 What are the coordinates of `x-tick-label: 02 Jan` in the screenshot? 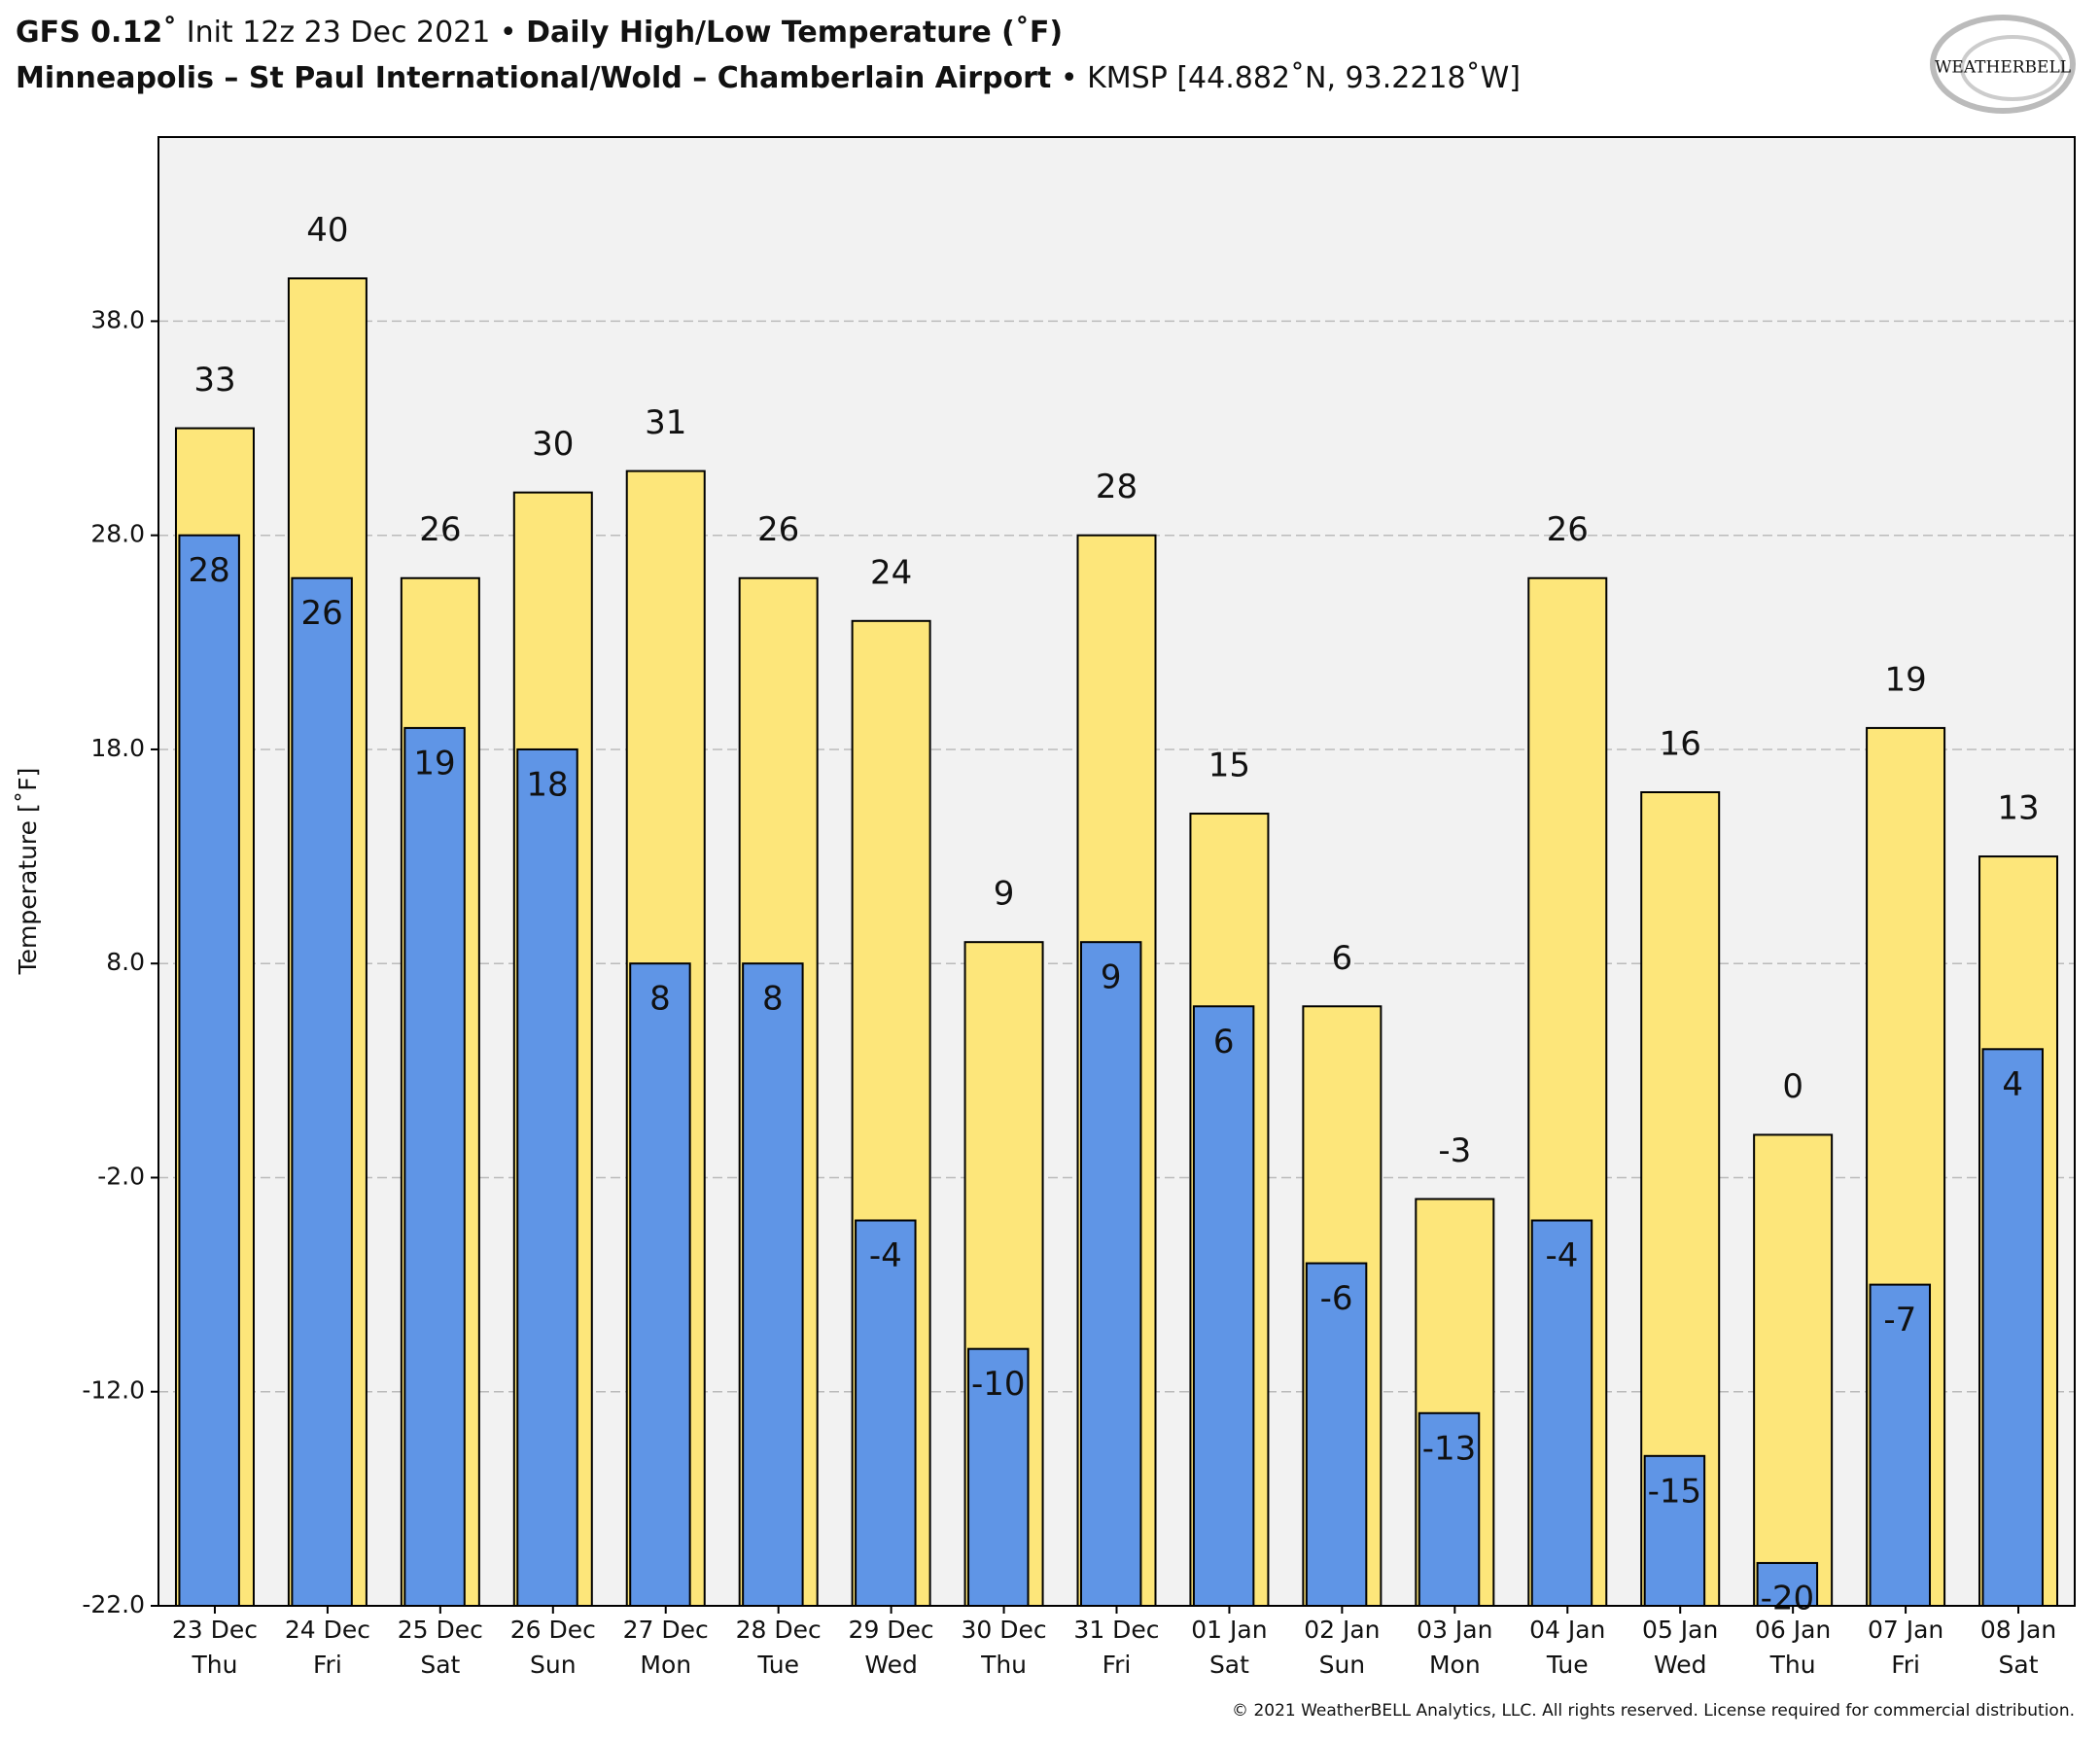 It's located at (1342, 1630).